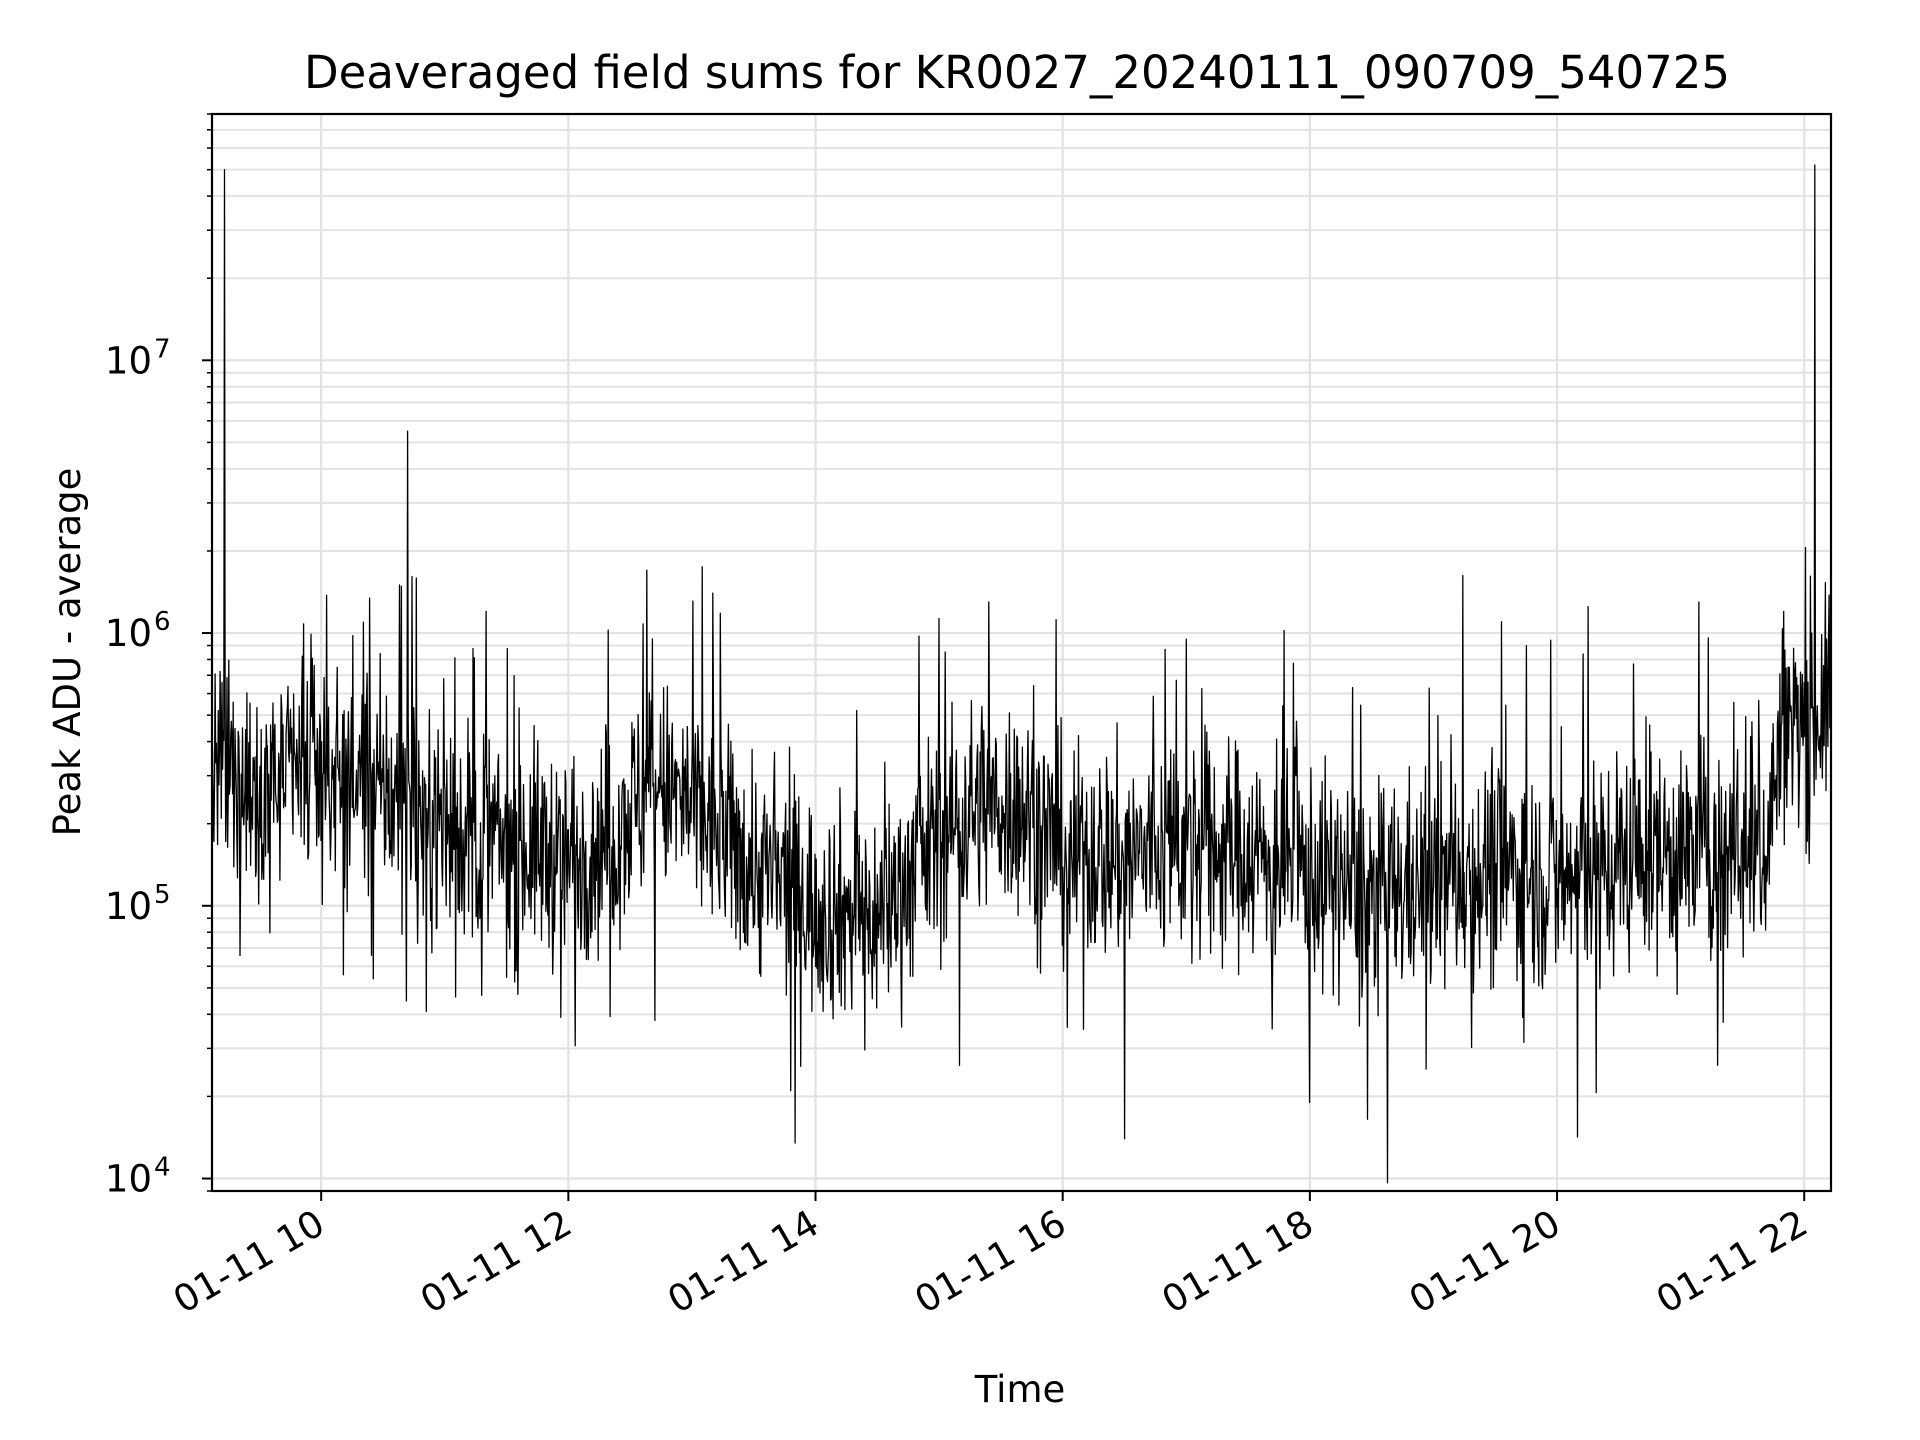 This screenshot has width=1920, height=1440. What do you see at coordinates (1485, 1262) in the screenshot?
I see `x-tick-label: 01-11 20` at bounding box center [1485, 1262].